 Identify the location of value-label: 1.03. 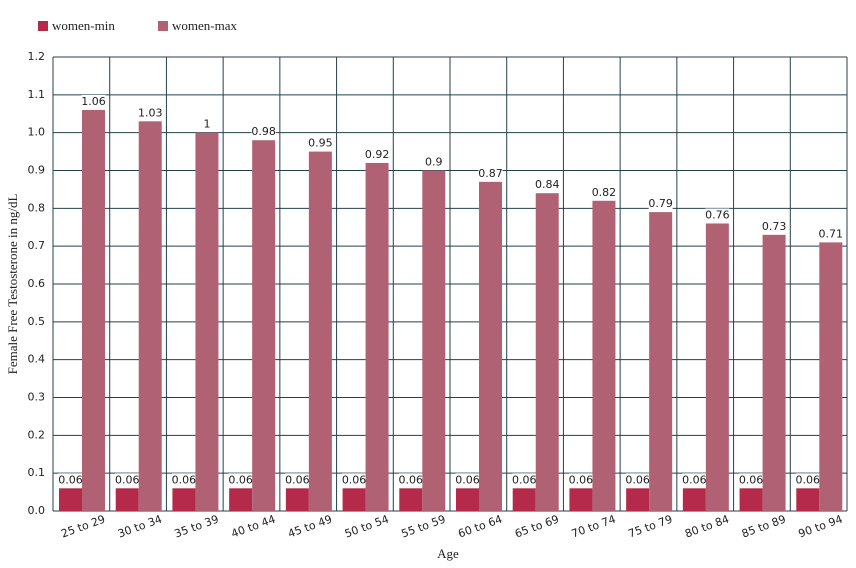
(150, 112).